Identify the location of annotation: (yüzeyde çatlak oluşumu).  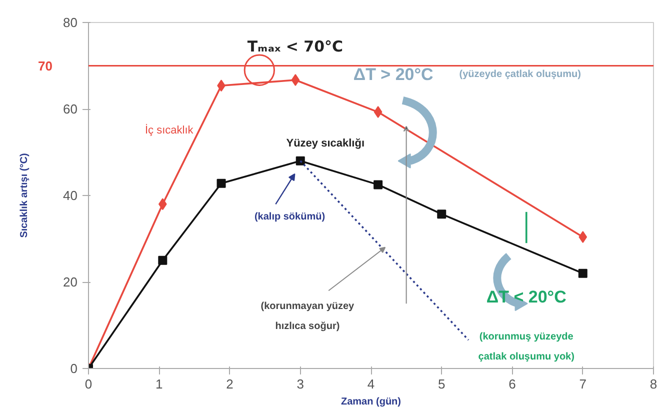
(520, 74).